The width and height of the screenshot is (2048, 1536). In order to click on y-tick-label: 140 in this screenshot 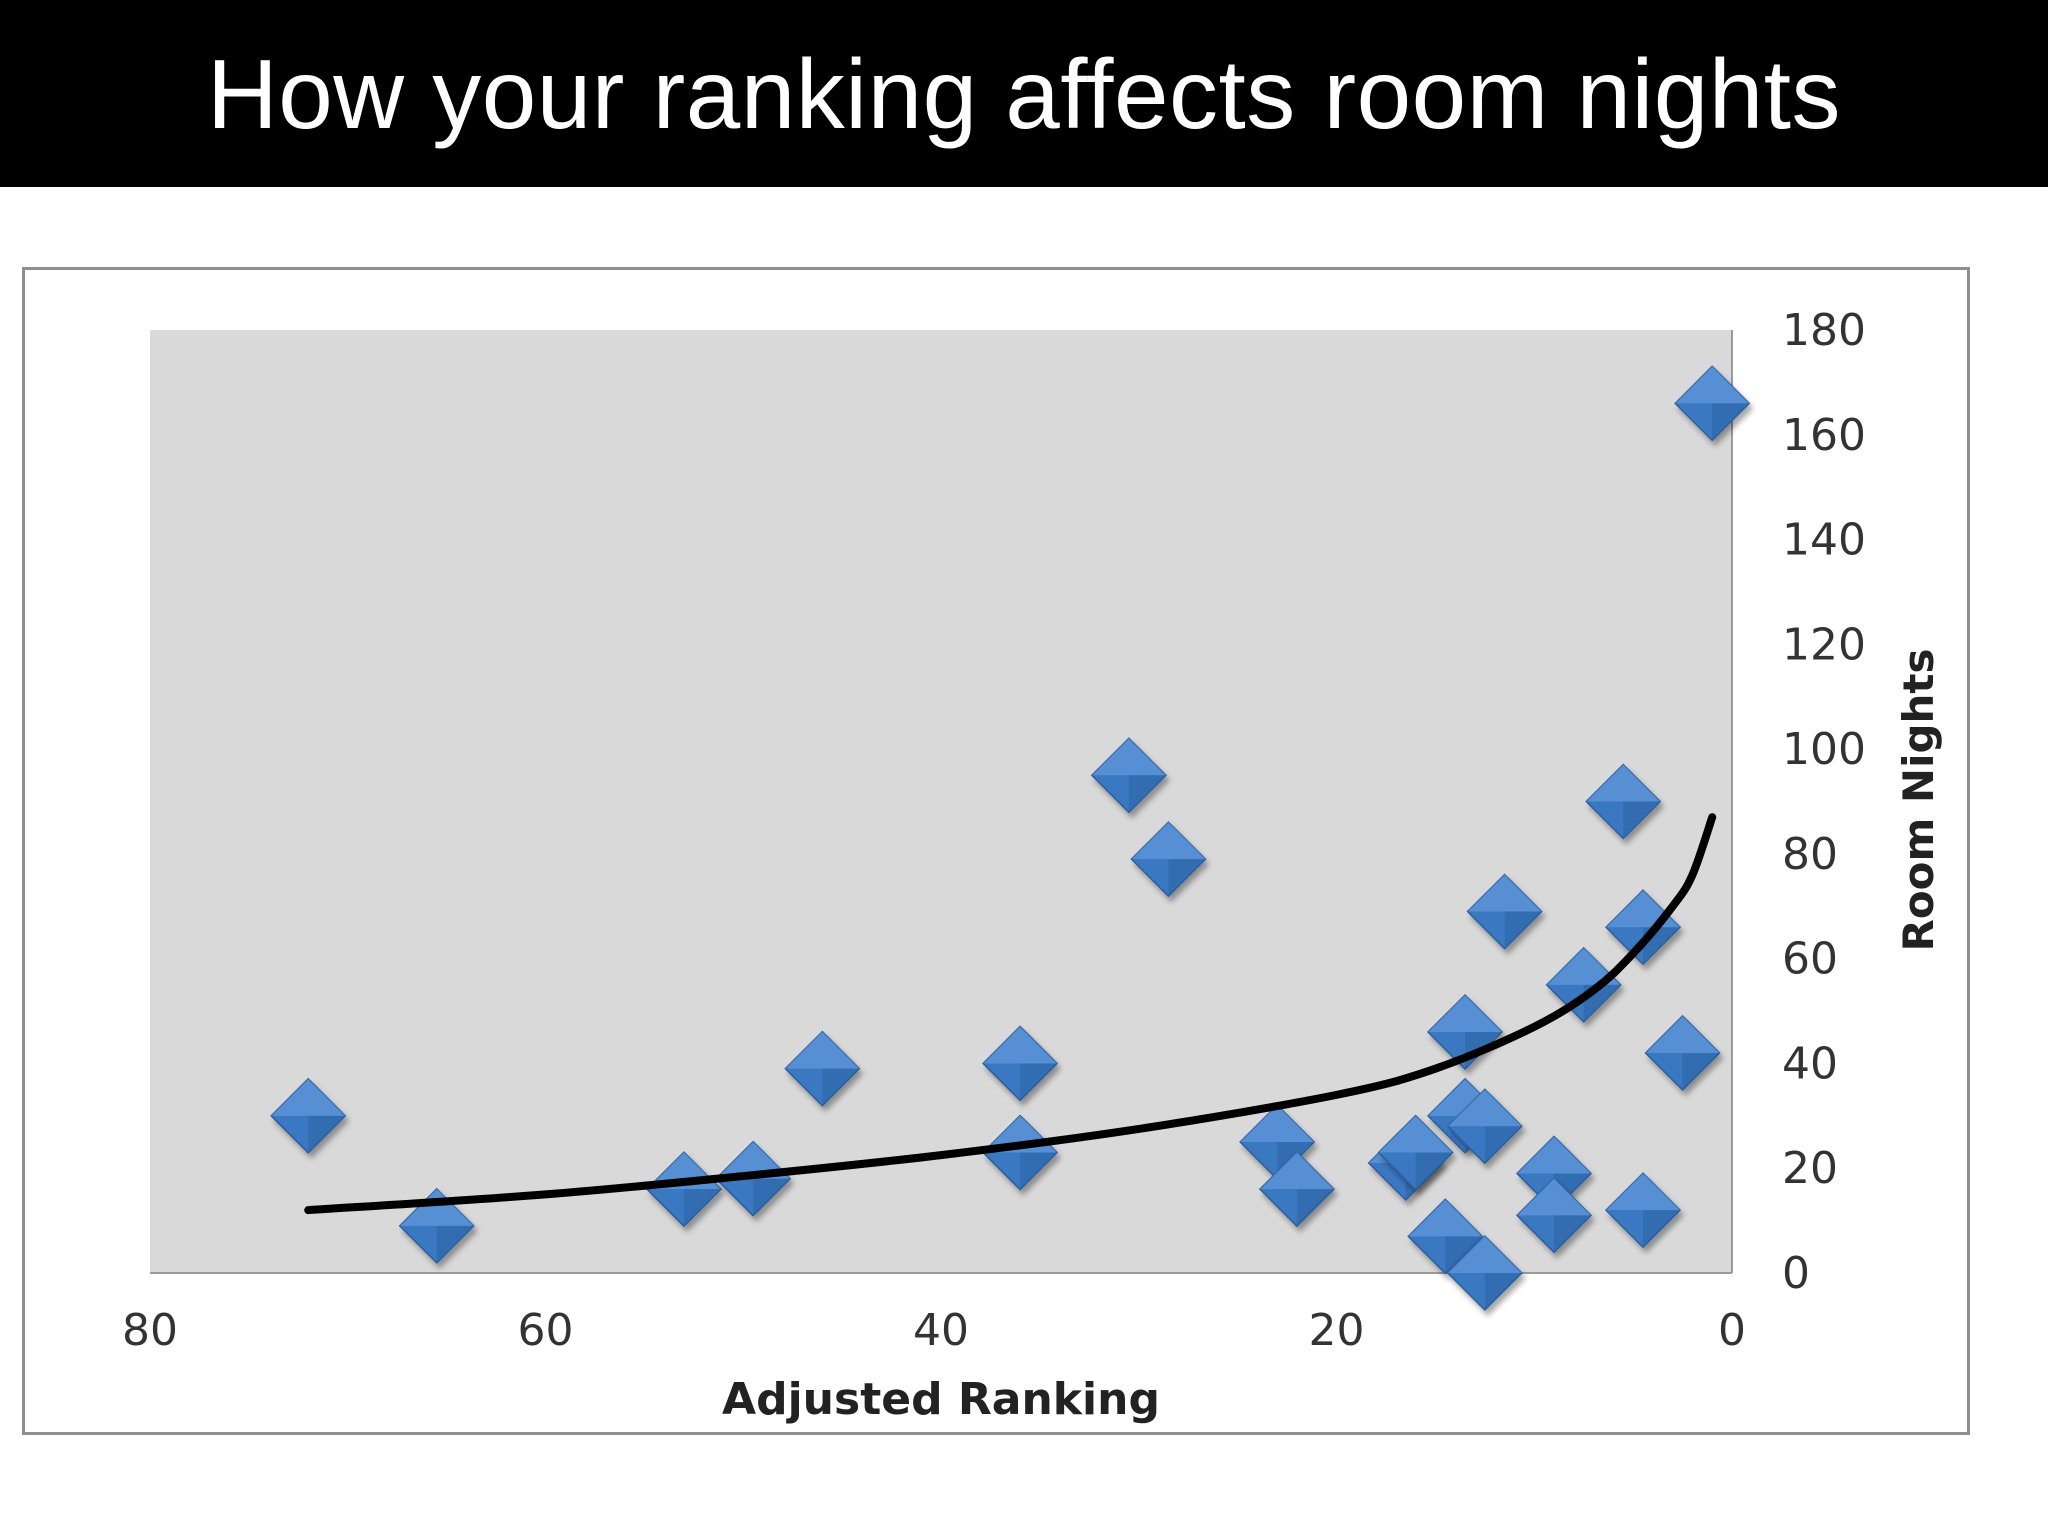, I will do `click(1824, 540)`.